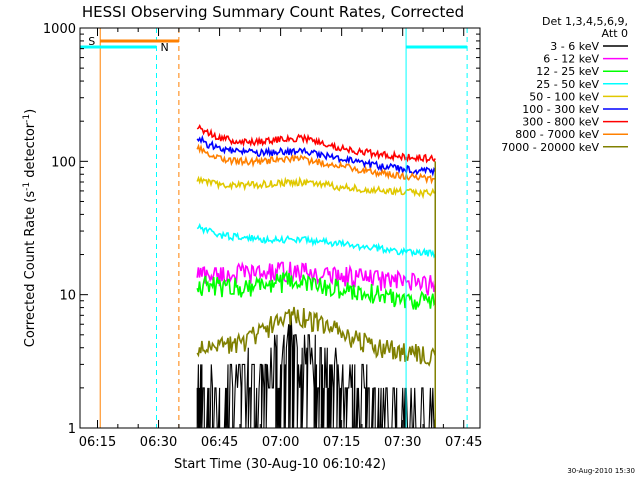 Image resolution: width=640 pixels, height=480 pixels. I want to click on y-axis-label-part: detector, so click(30, 152).